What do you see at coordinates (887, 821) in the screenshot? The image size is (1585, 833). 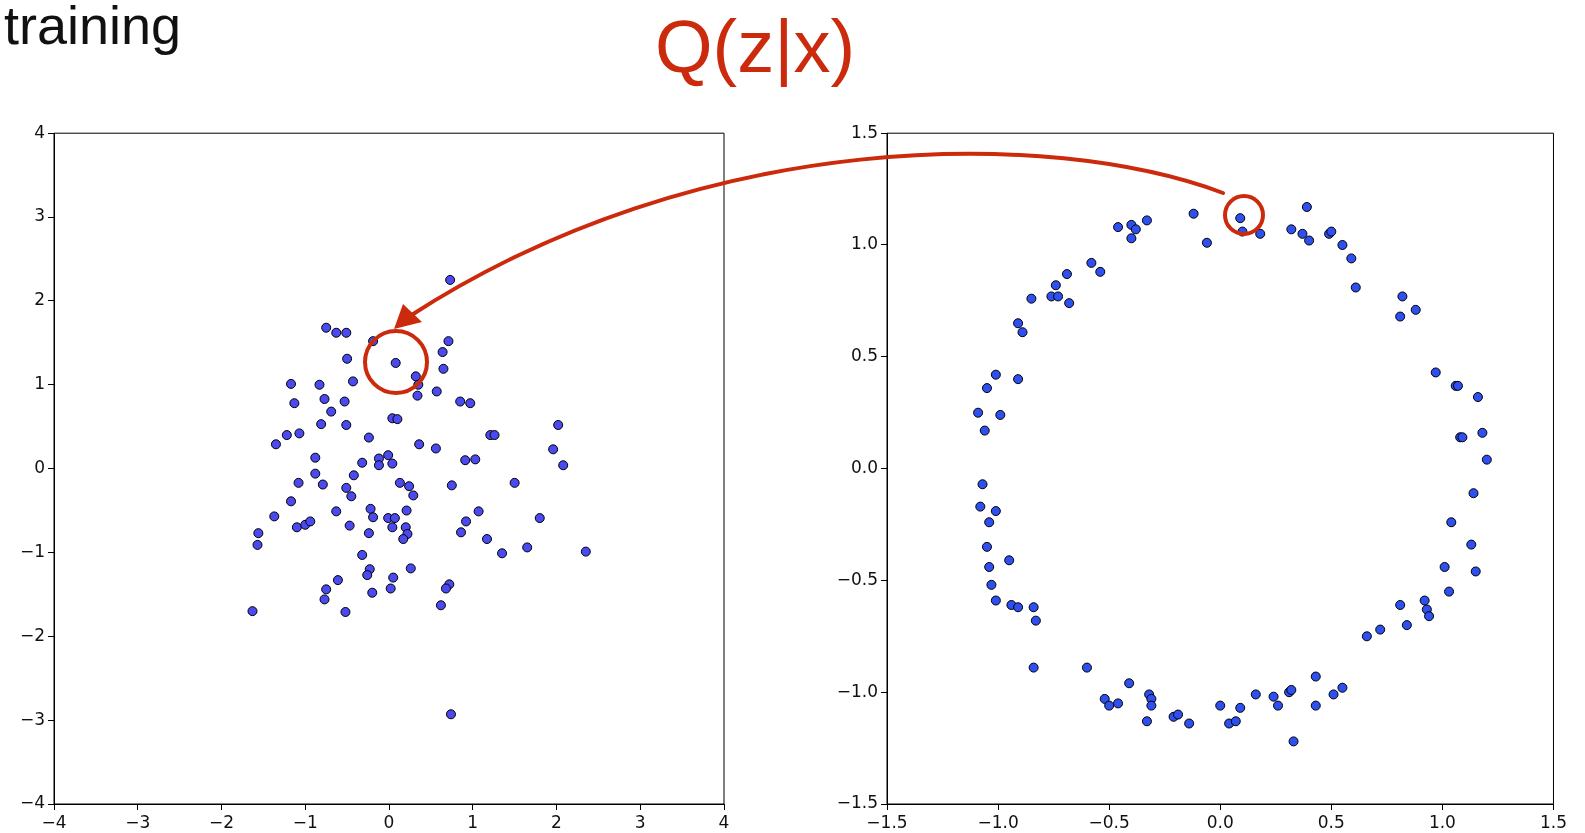 I see `x-tick-label: −1.5` at bounding box center [887, 821].